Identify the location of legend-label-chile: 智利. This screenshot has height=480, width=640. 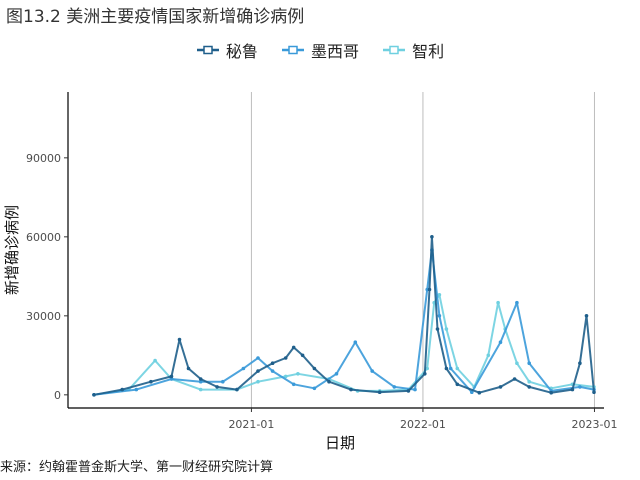
(428, 51).